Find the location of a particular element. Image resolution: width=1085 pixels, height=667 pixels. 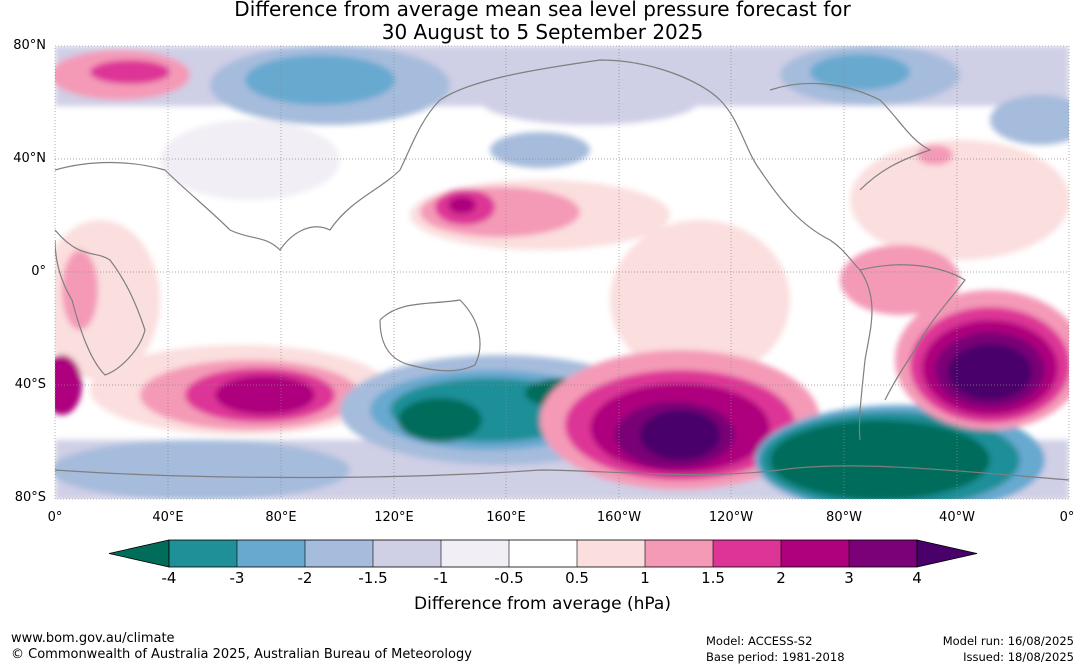

footer-issued: Issued: 18/08/2025 is located at coordinates (1018, 657).